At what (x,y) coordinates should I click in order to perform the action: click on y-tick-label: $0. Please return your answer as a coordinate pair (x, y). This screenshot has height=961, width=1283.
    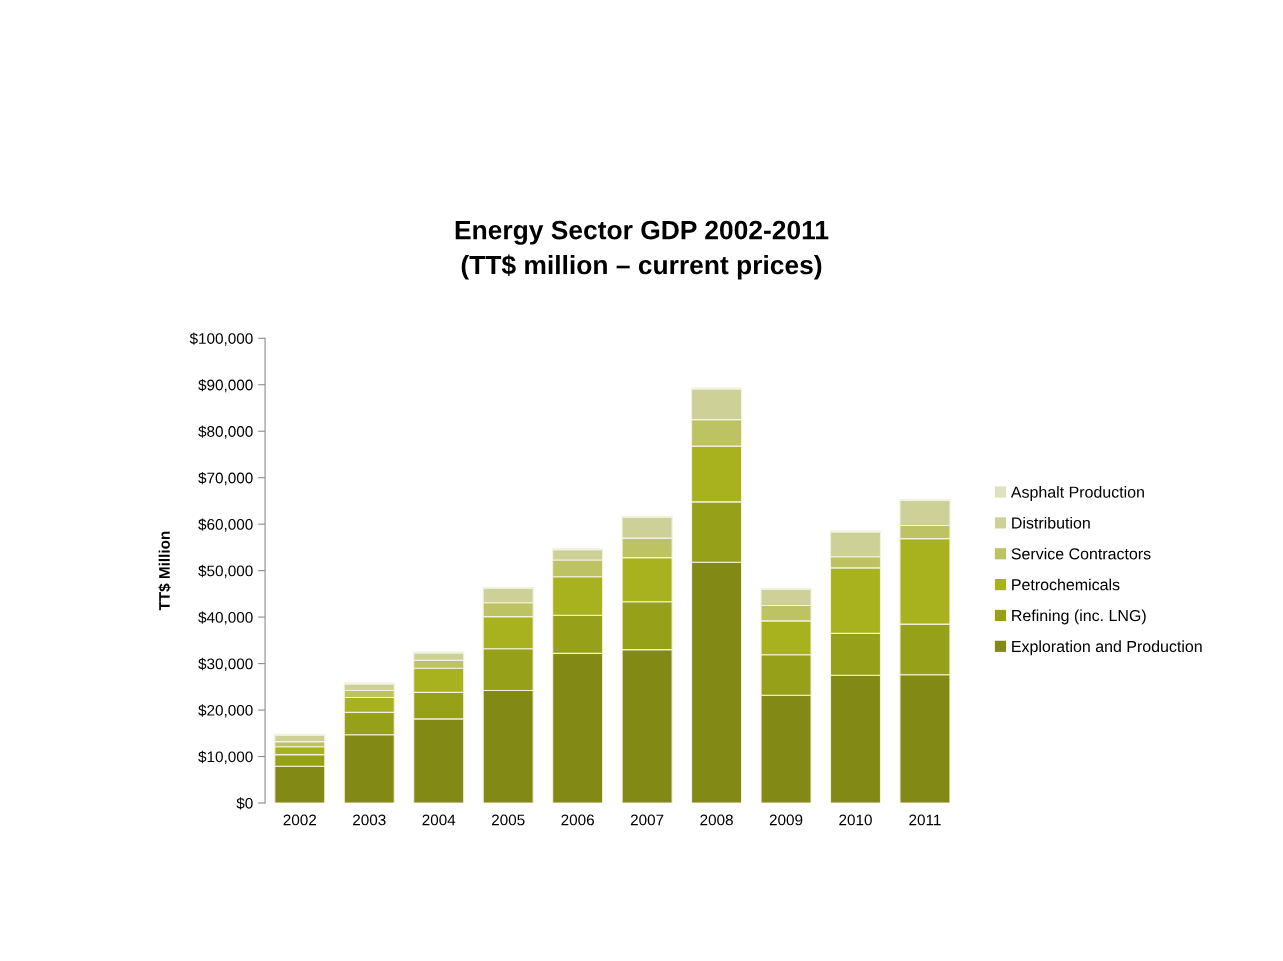
    Looking at the image, I should click on (244, 803).